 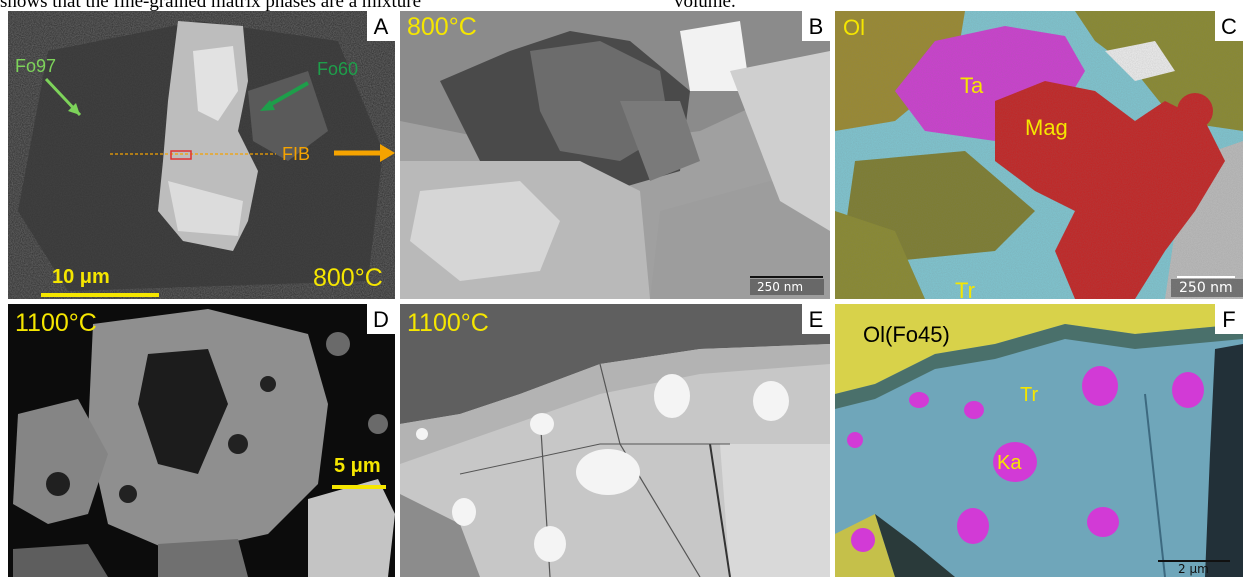 I want to click on fo97-label: Fo97, so click(x=36, y=66).